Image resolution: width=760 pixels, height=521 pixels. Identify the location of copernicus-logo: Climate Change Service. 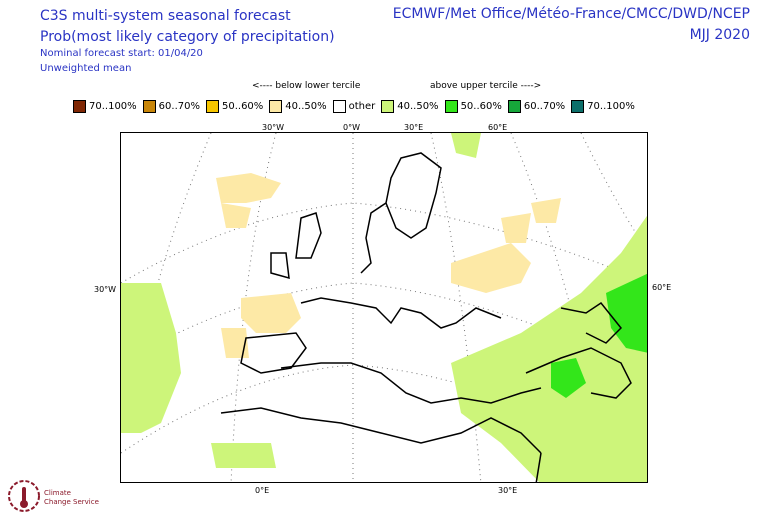
(52, 498).